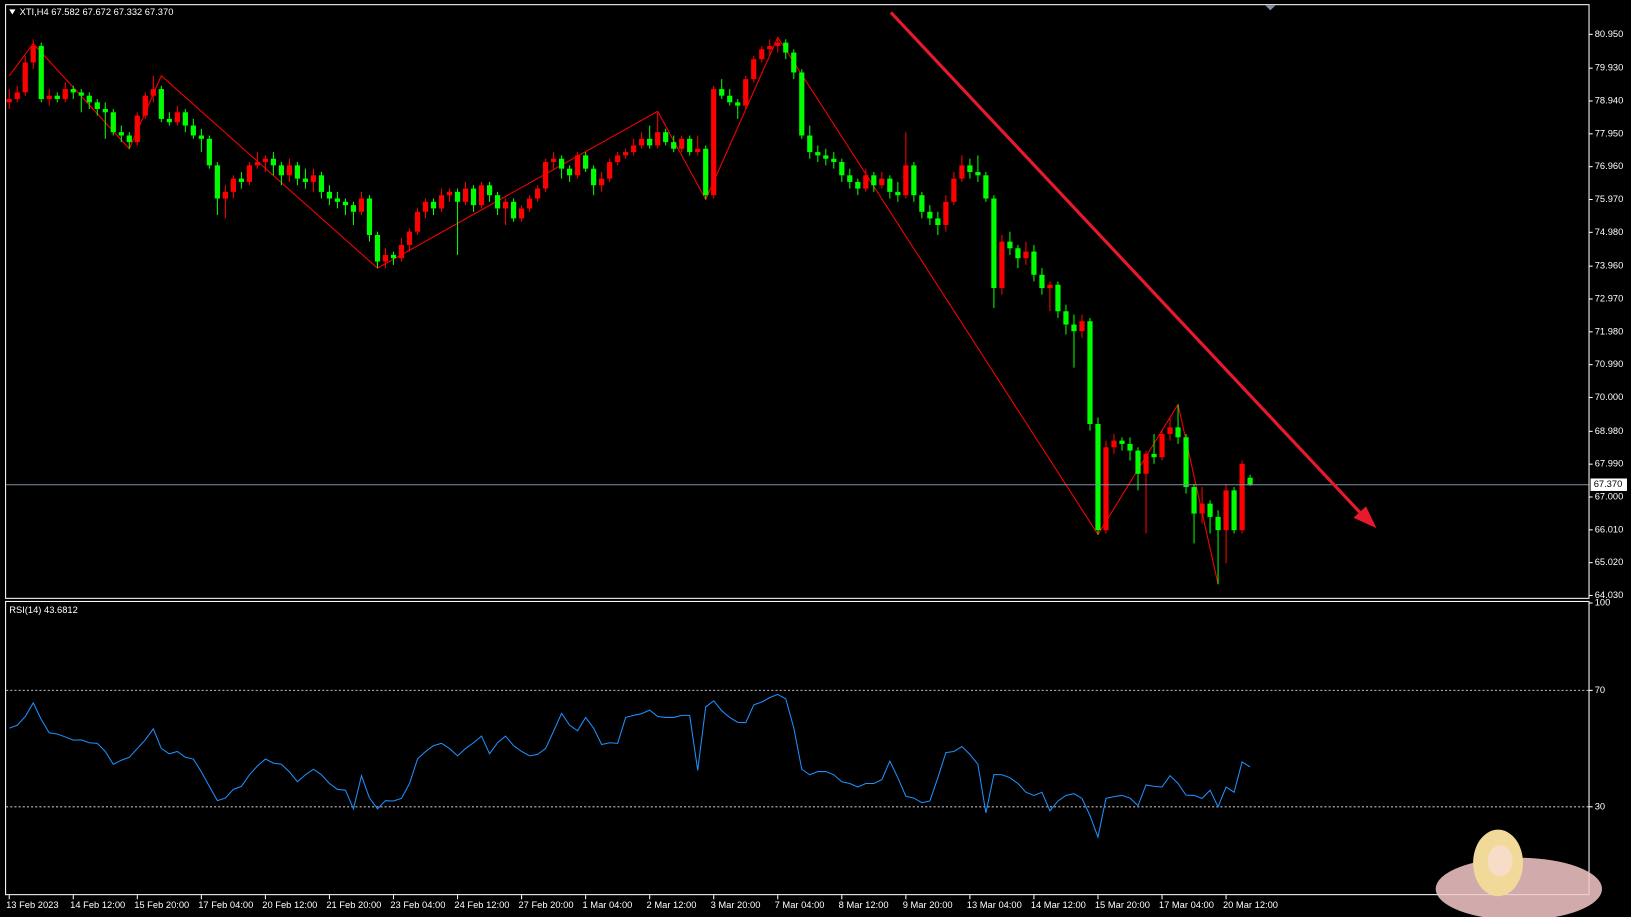  What do you see at coordinates (1608, 484) in the screenshot?
I see `last-price-label: 67.370` at bounding box center [1608, 484].